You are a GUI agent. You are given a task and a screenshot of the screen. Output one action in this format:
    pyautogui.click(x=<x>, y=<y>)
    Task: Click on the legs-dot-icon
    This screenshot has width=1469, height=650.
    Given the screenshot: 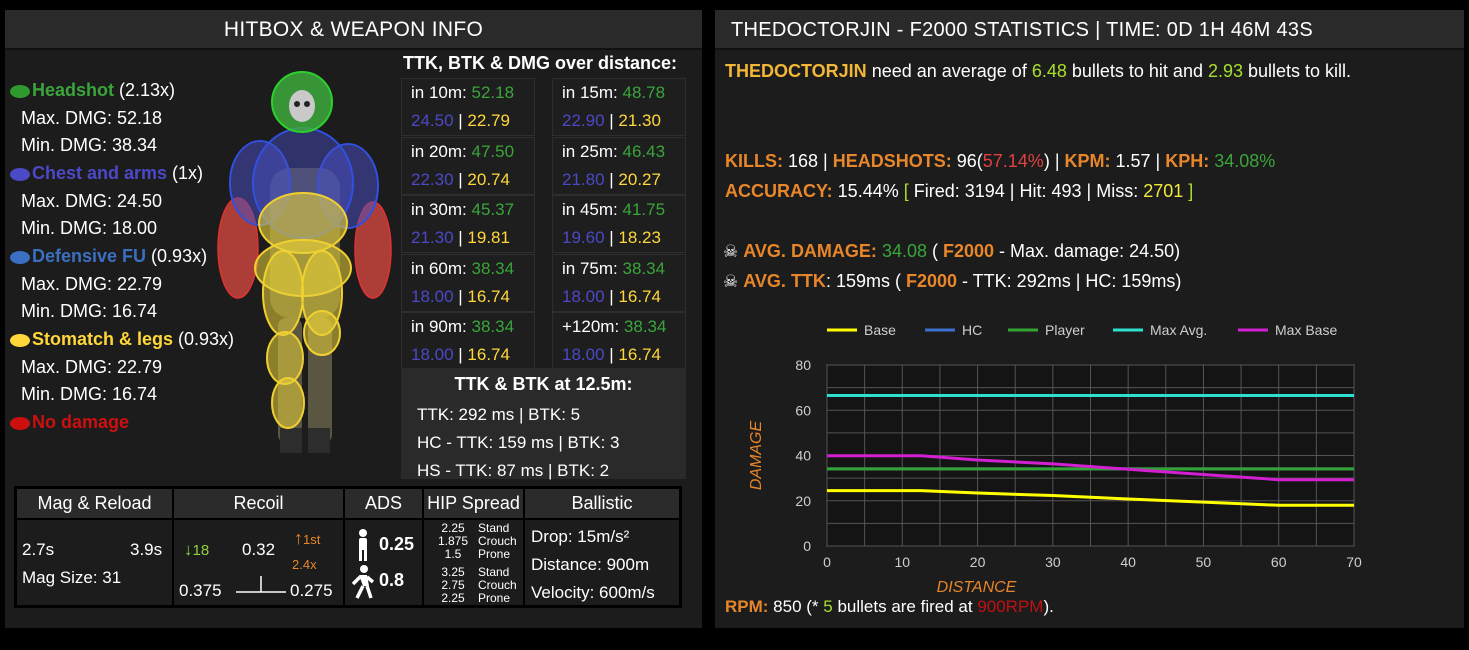 What is the action you would take?
    pyautogui.click(x=20, y=340)
    